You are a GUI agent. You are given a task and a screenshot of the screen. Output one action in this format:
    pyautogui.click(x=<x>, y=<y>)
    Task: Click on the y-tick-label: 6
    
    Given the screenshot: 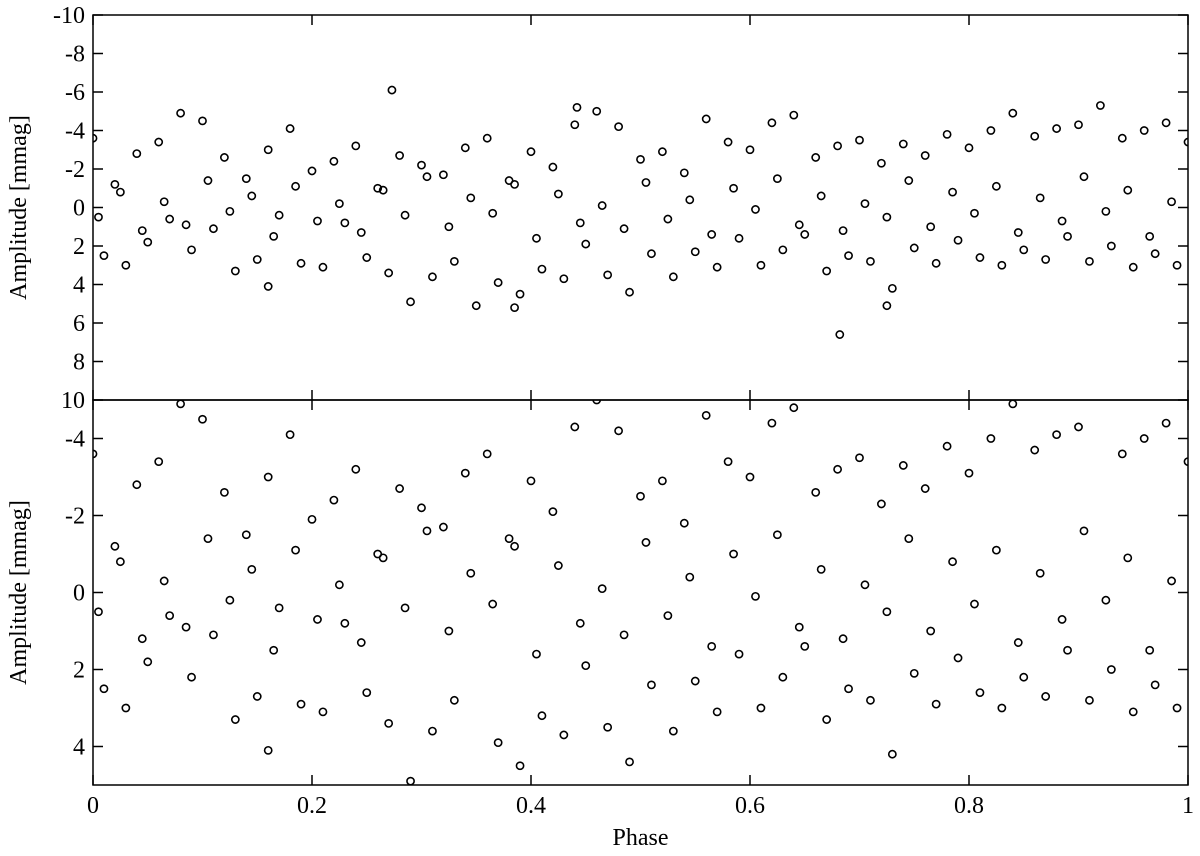 What is the action you would take?
    pyautogui.click(x=79, y=324)
    